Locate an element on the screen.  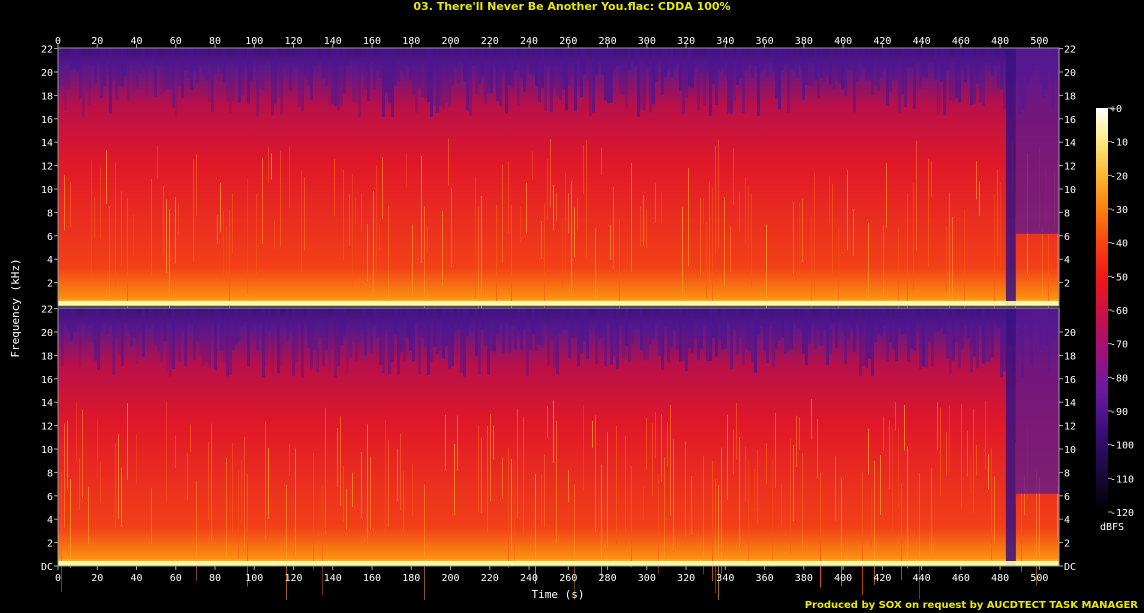
x-tick-label-top: 480 is located at coordinates (1000, 41).